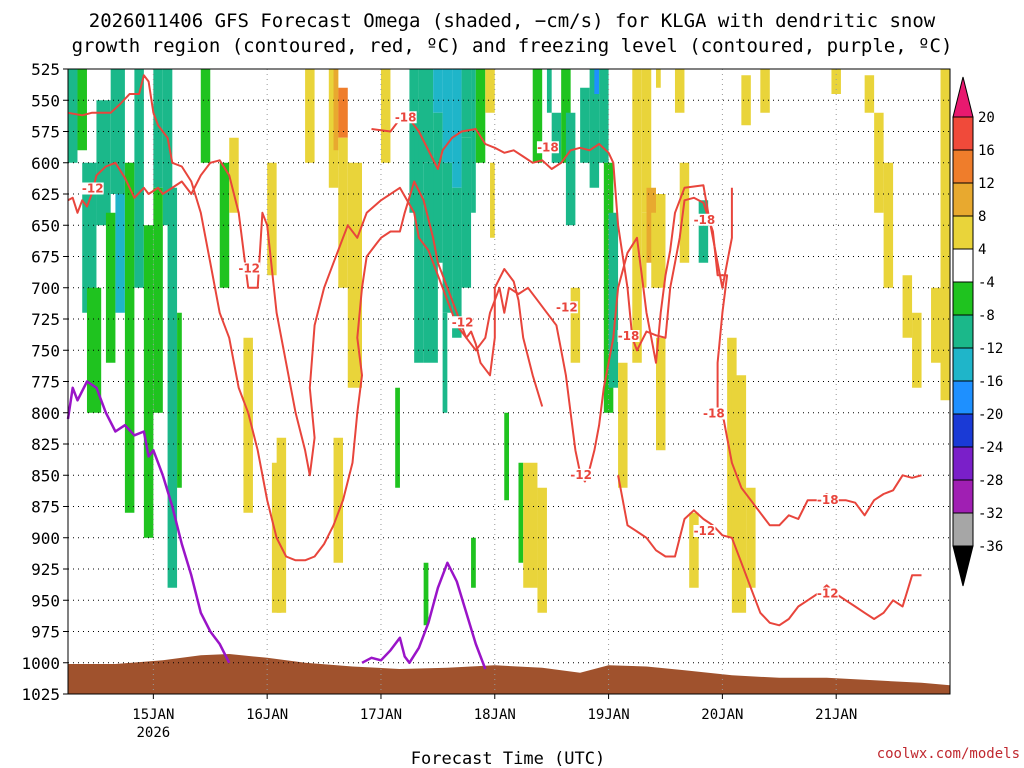 This screenshot has height=768, width=1024. Describe the element at coordinates (45, 538) in the screenshot. I see `y-tick-label-900: 900` at that location.